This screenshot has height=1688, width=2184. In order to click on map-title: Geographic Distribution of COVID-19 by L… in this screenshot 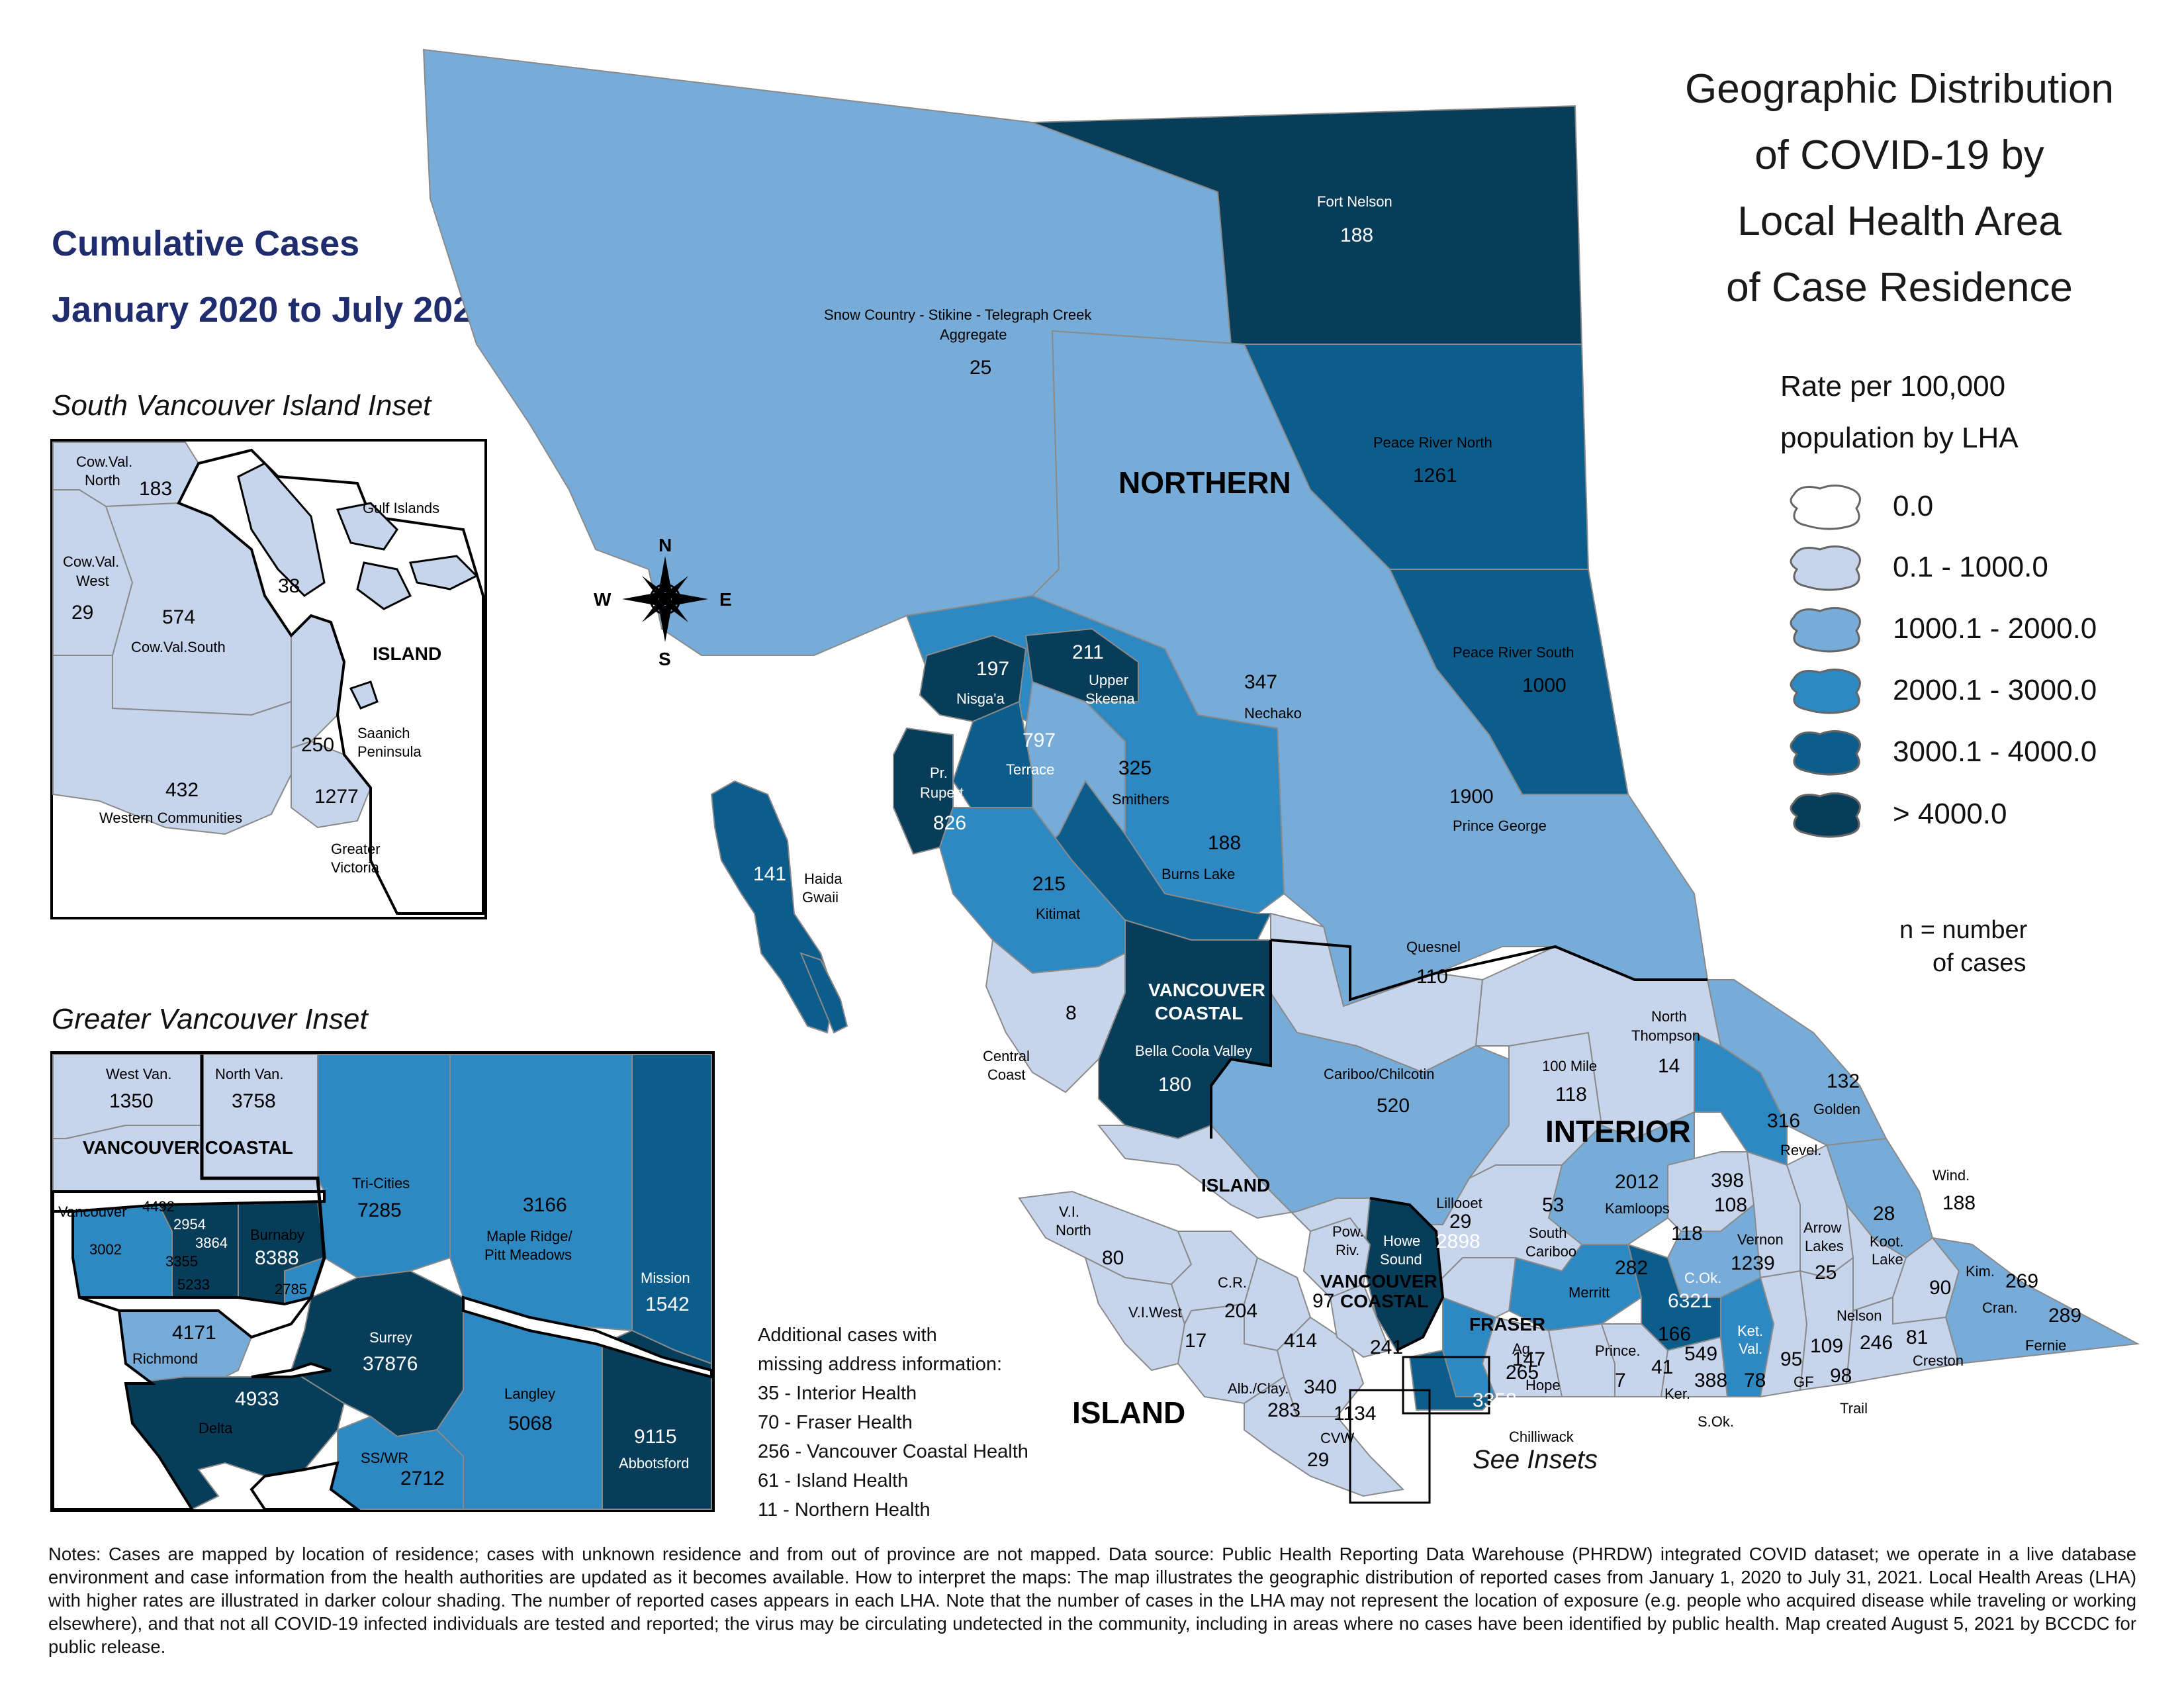, I will do `click(1900, 188)`.